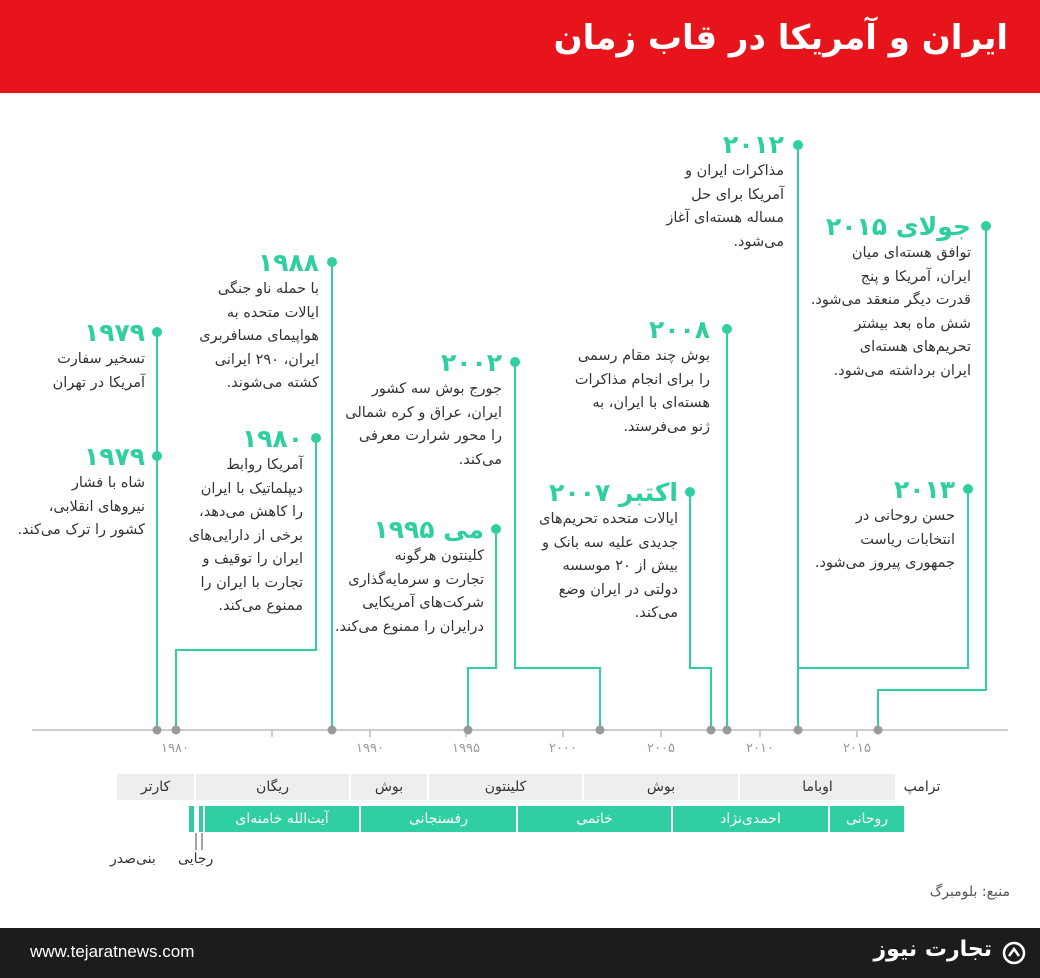 Image resolution: width=1040 pixels, height=978 pixels. Describe the element at coordinates (932, 949) in the screenshot. I see `brand-name: تجارت نیوز` at that location.